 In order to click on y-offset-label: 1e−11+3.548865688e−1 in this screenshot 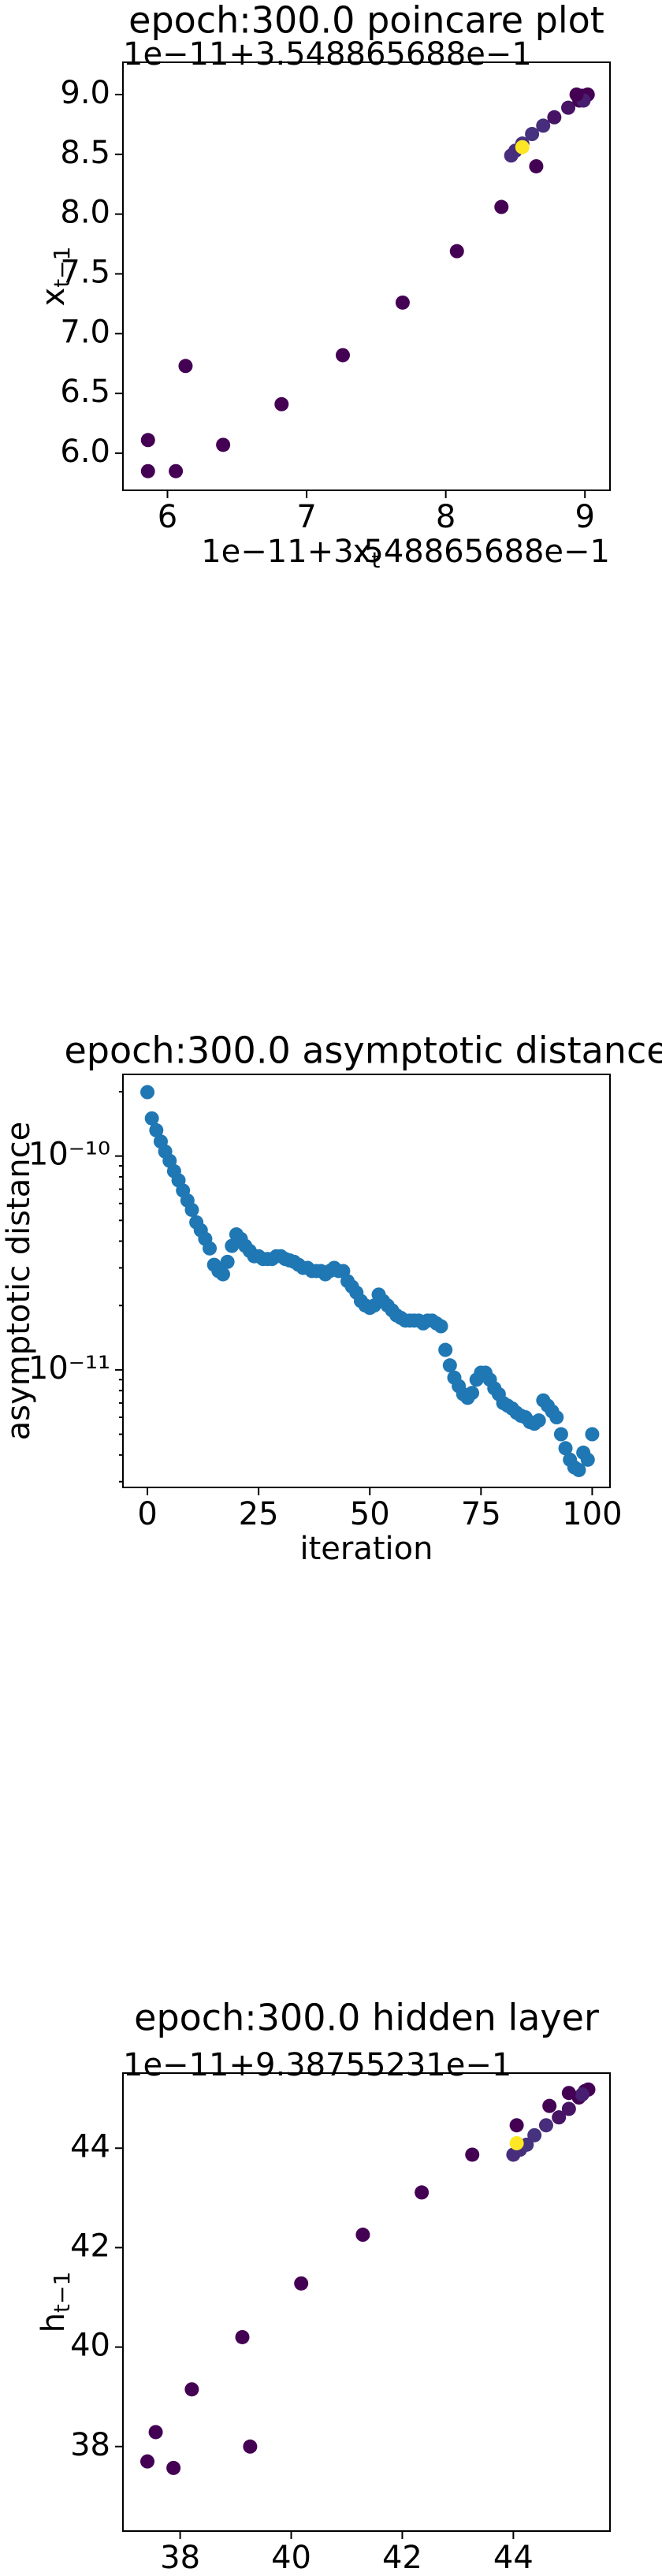, I will do `click(327, 54)`.